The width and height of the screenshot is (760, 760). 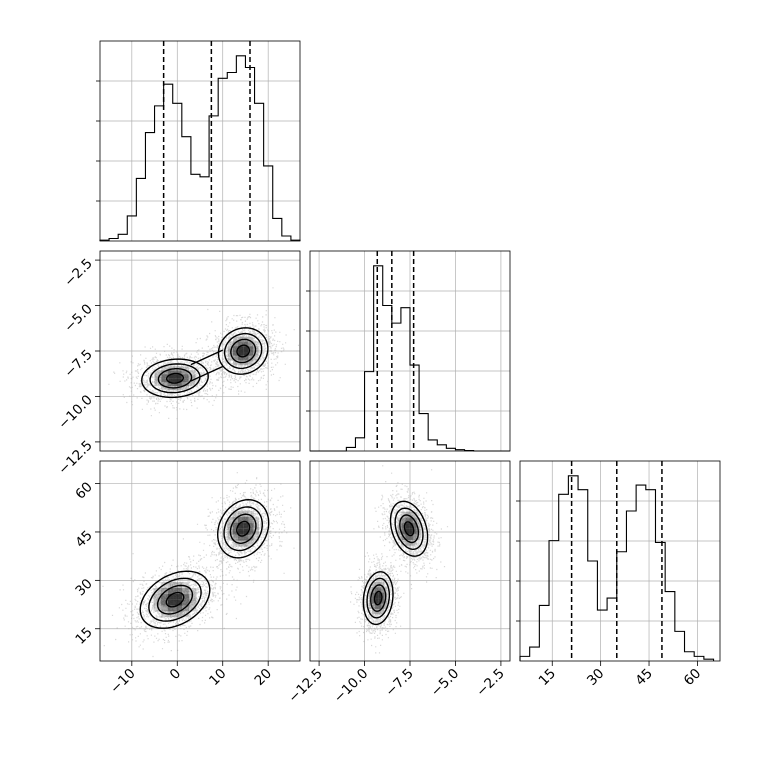 I want to click on tick-label-x-p2-0: 15, so click(x=547, y=677).